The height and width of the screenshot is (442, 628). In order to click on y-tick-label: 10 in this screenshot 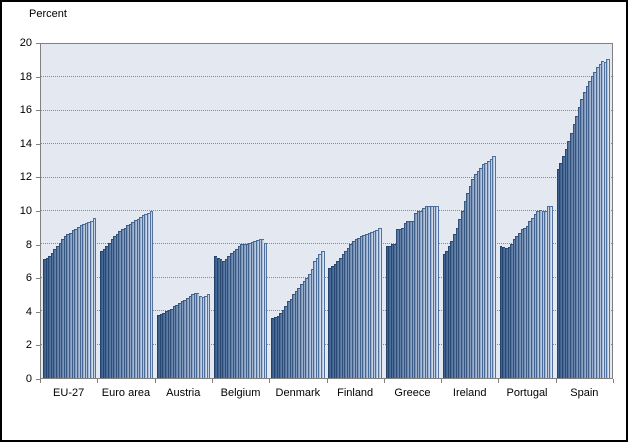, I will do `click(25, 211)`.